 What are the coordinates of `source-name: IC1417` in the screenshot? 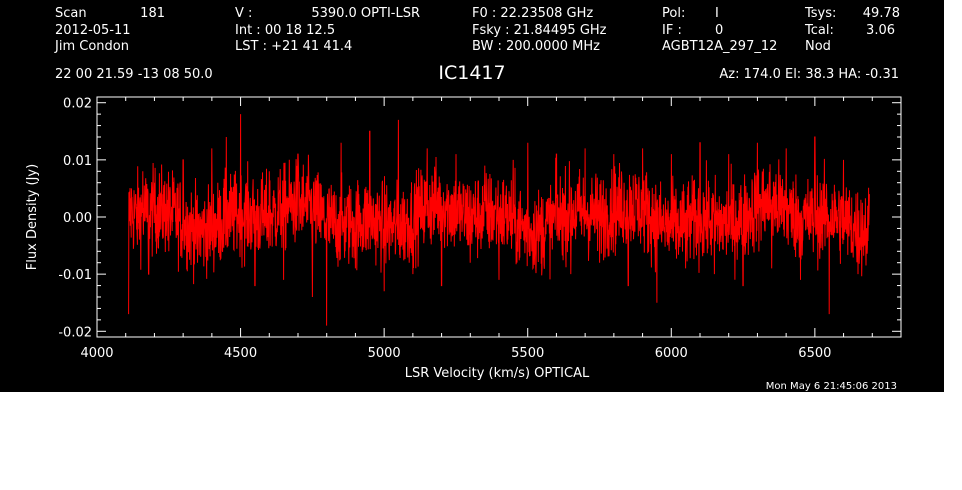 It's located at (471, 73).